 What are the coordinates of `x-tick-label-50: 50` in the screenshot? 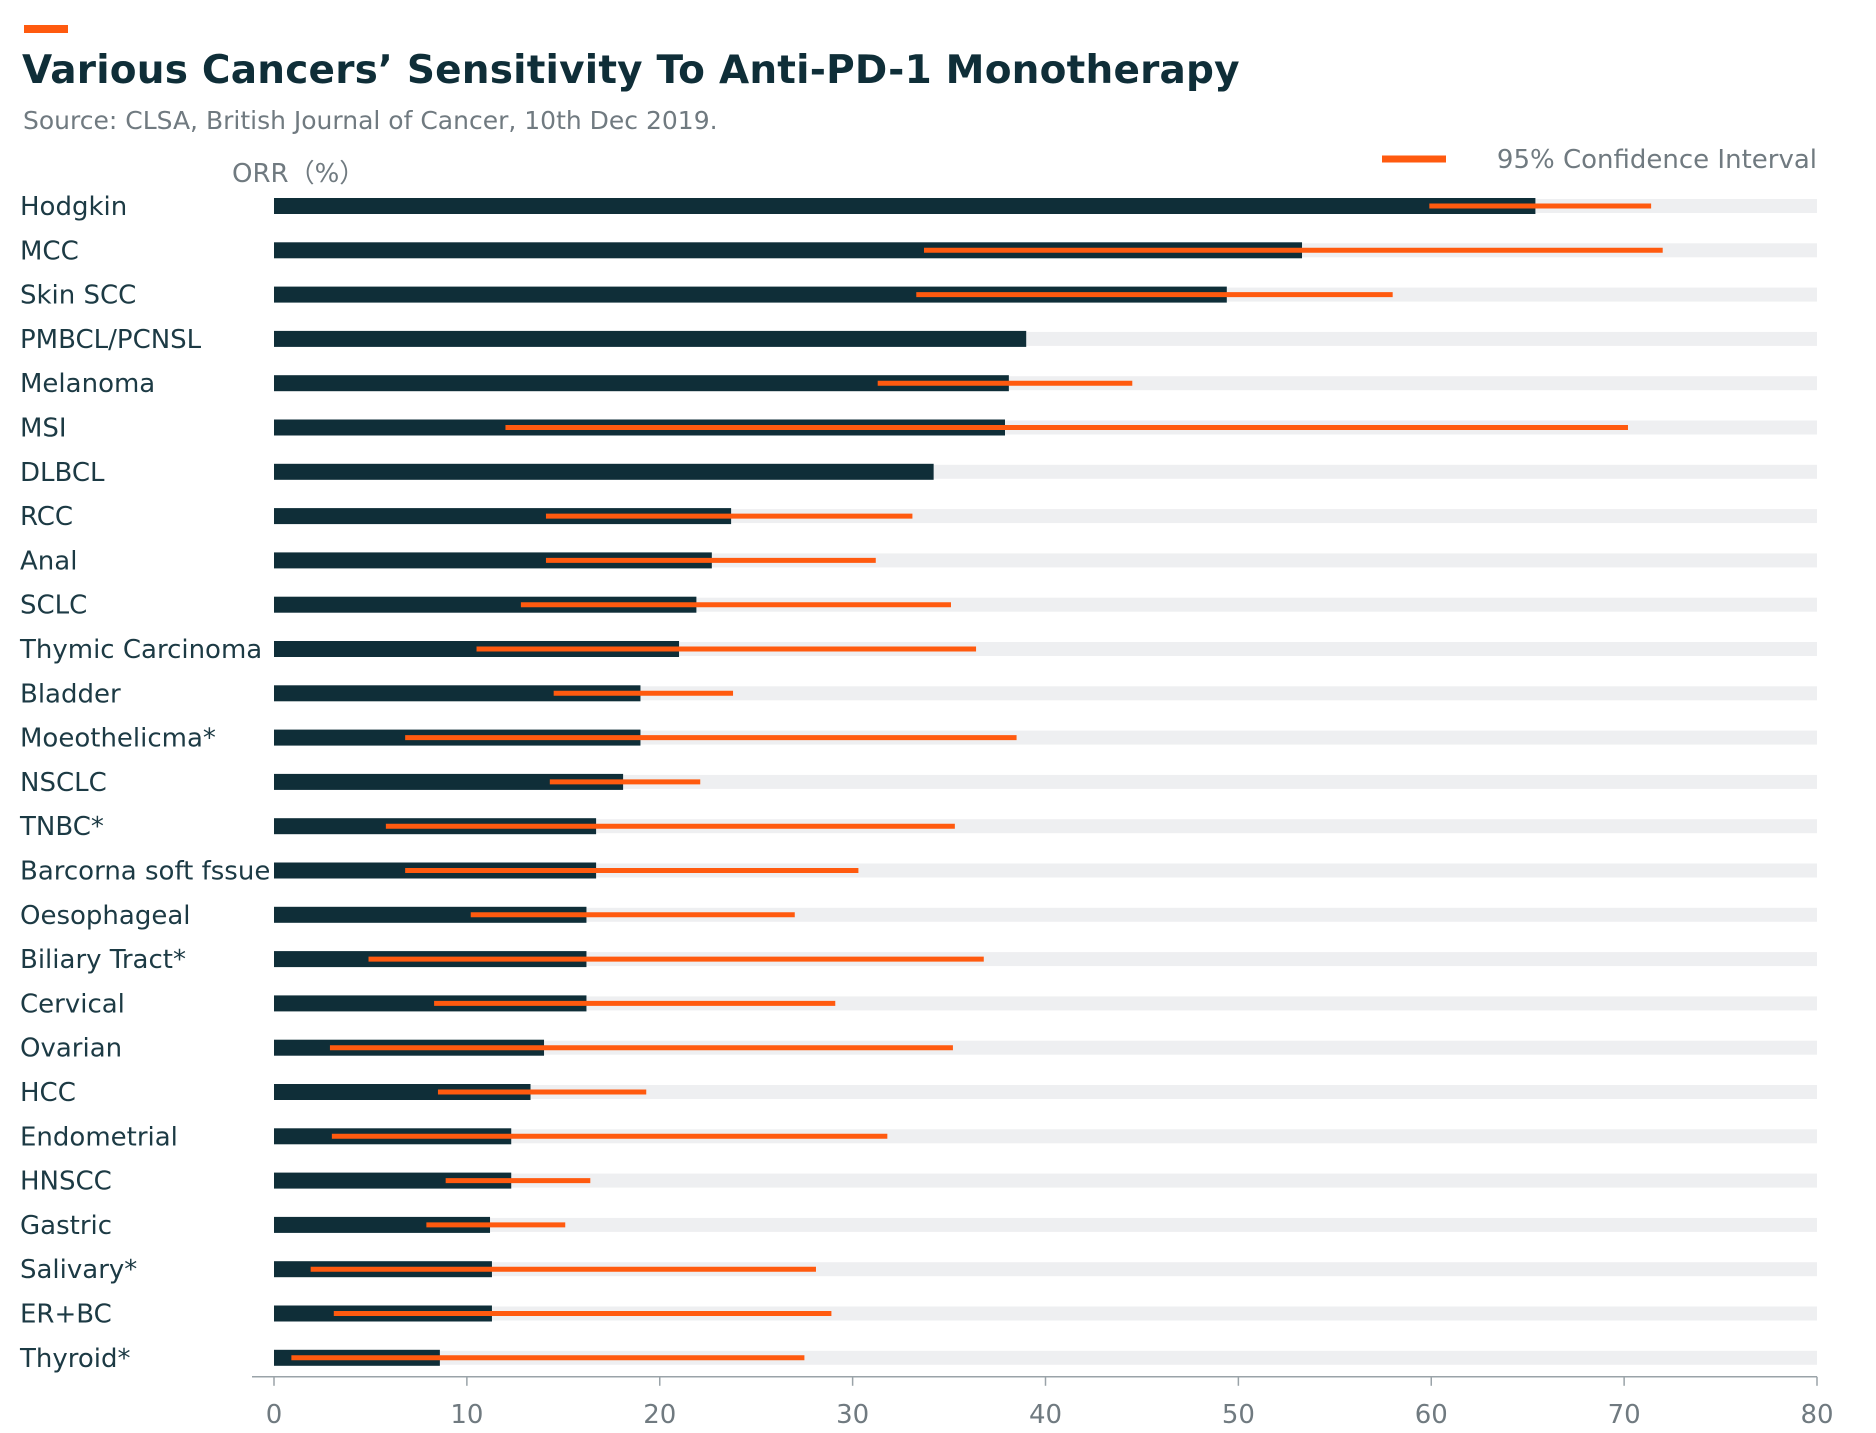 It's located at (1238, 1415).